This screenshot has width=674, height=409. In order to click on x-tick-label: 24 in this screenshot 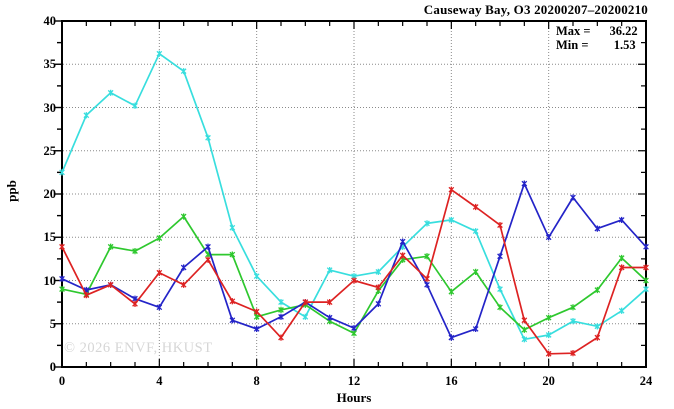, I will do `click(646, 381)`.